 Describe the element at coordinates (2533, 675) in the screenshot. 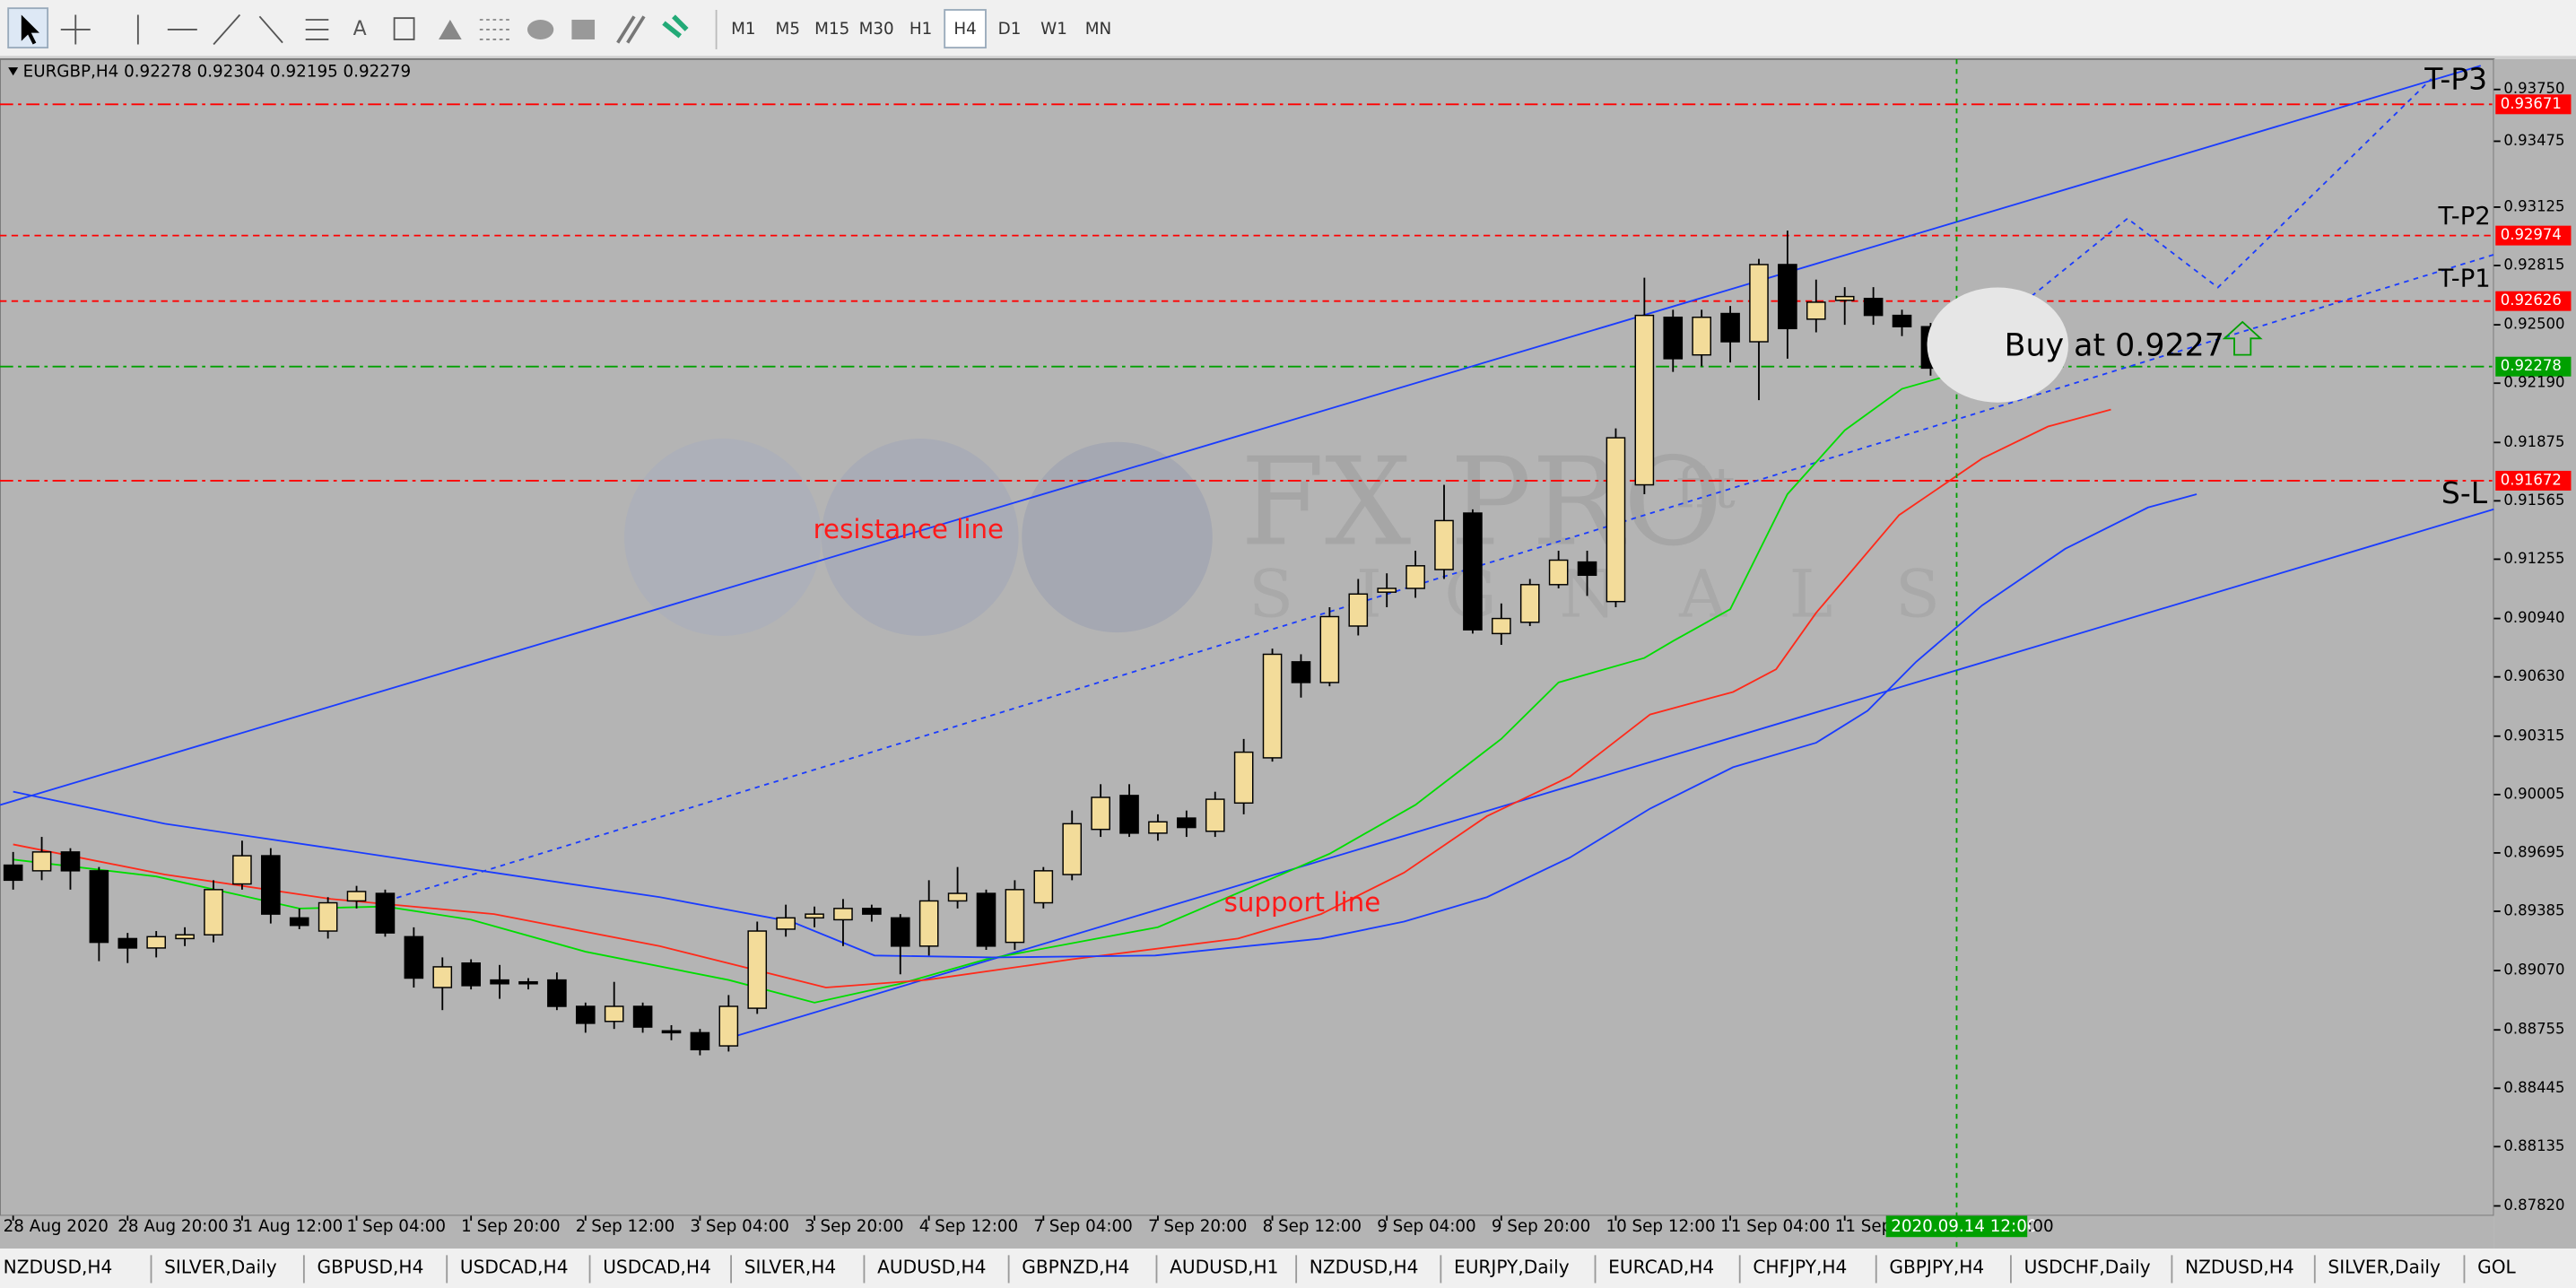

I see `y-tick-label: 0.90630` at that location.